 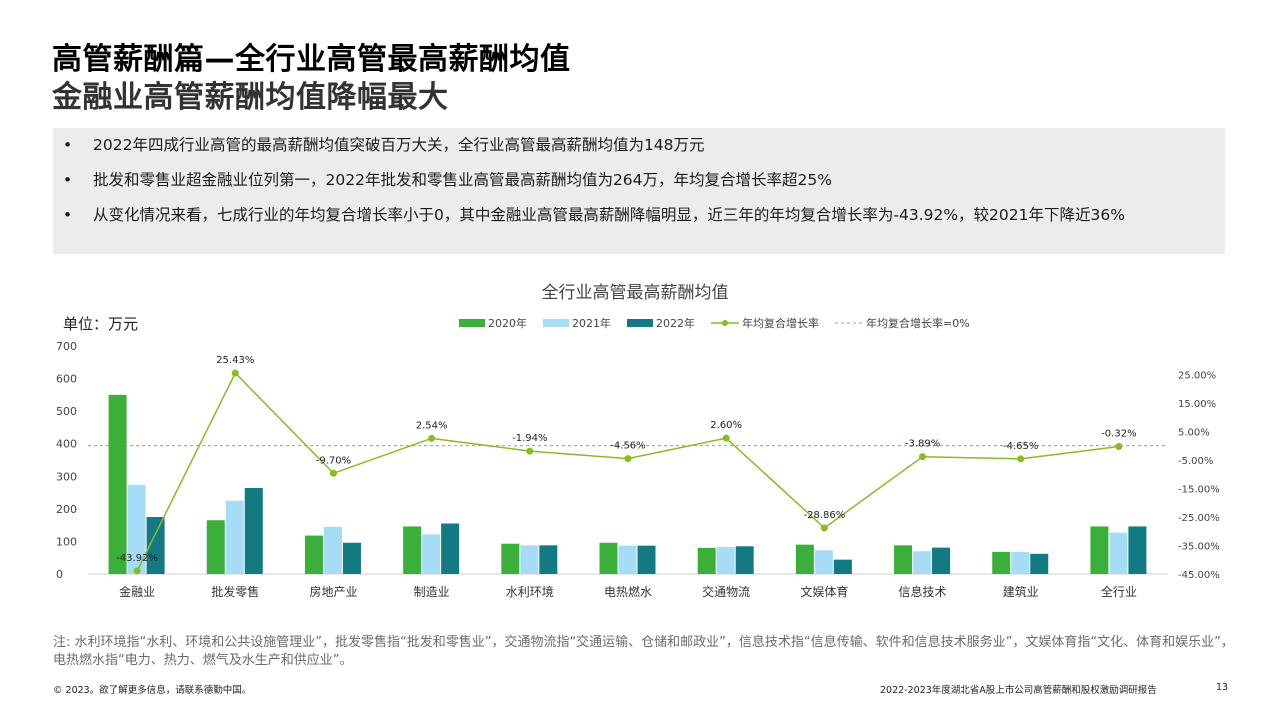 What do you see at coordinates (333, 591) in the screenshot?
I see `x-tick-label: 房地产业` at bounding box center [333, 591].